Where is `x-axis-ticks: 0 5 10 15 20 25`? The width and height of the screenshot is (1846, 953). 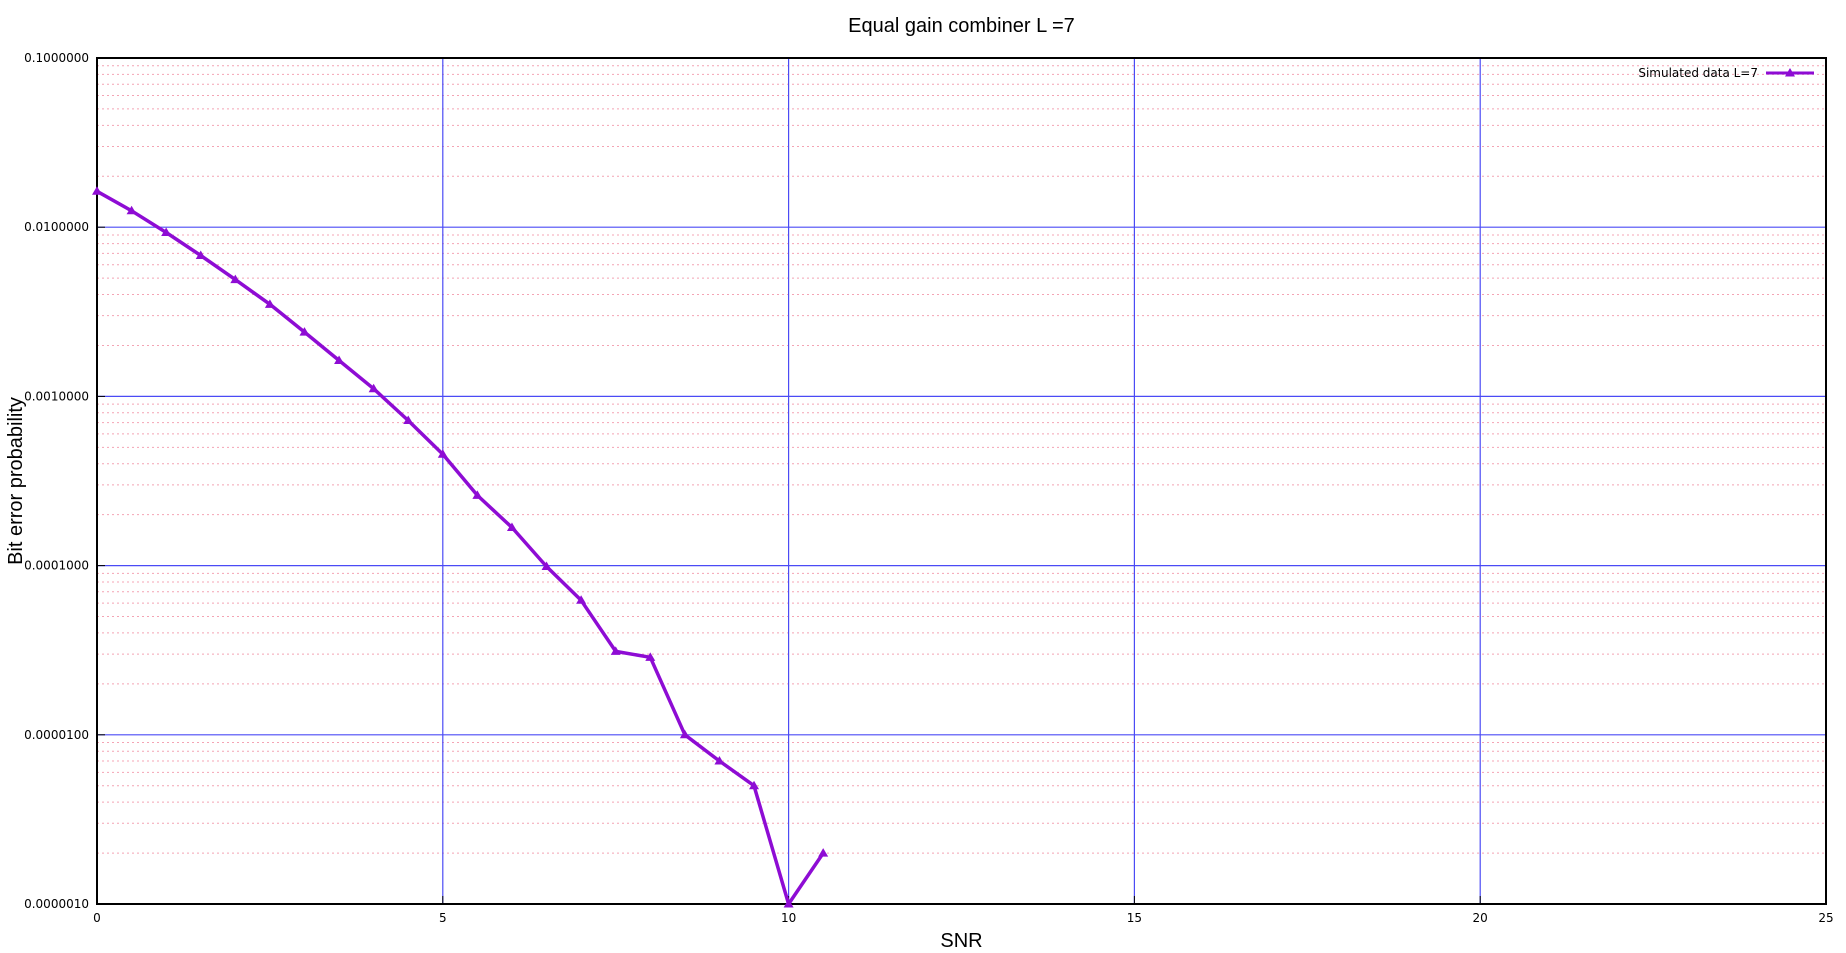 x-axis-ticks: 0 5 10 15 20 25 is located at coordinates (963, 910).